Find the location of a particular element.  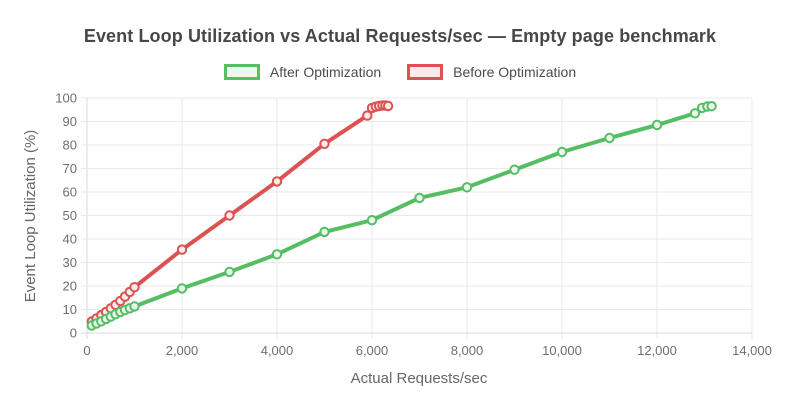

y-tick-label: 90 is located at coordinates (70, 121).